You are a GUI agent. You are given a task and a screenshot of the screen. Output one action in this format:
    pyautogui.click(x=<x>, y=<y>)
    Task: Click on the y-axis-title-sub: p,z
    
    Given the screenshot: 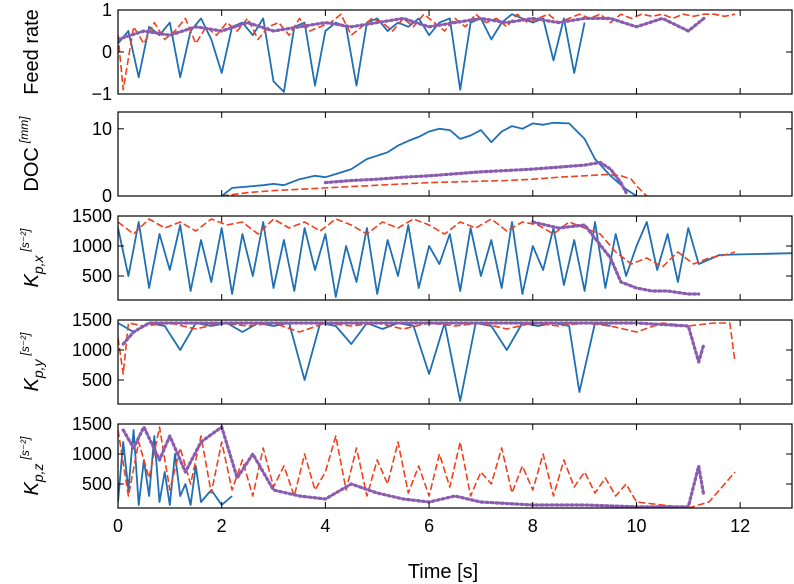 What is the action you would take?
    pyautogui.click(x=38, y=473)
    